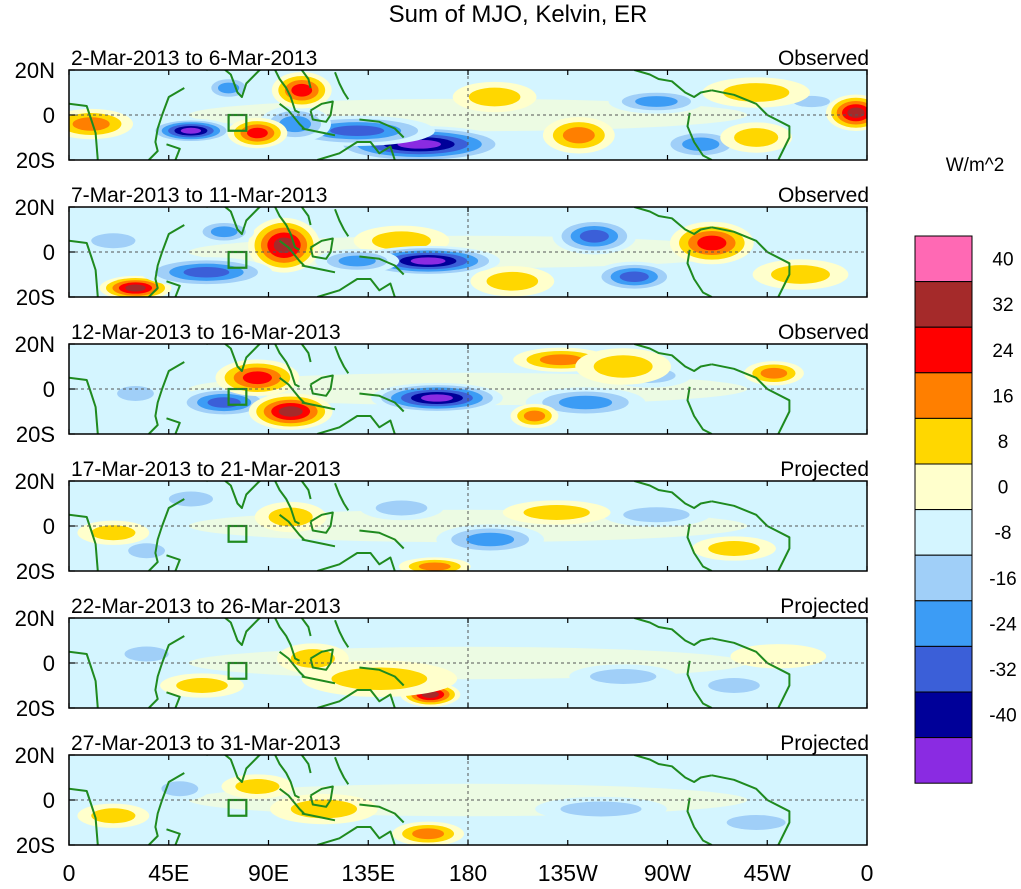  What do you see at coordinates (468, 873) in the screenshot?
I see `x-tick-label: 180` at bounding box center [468, 873].